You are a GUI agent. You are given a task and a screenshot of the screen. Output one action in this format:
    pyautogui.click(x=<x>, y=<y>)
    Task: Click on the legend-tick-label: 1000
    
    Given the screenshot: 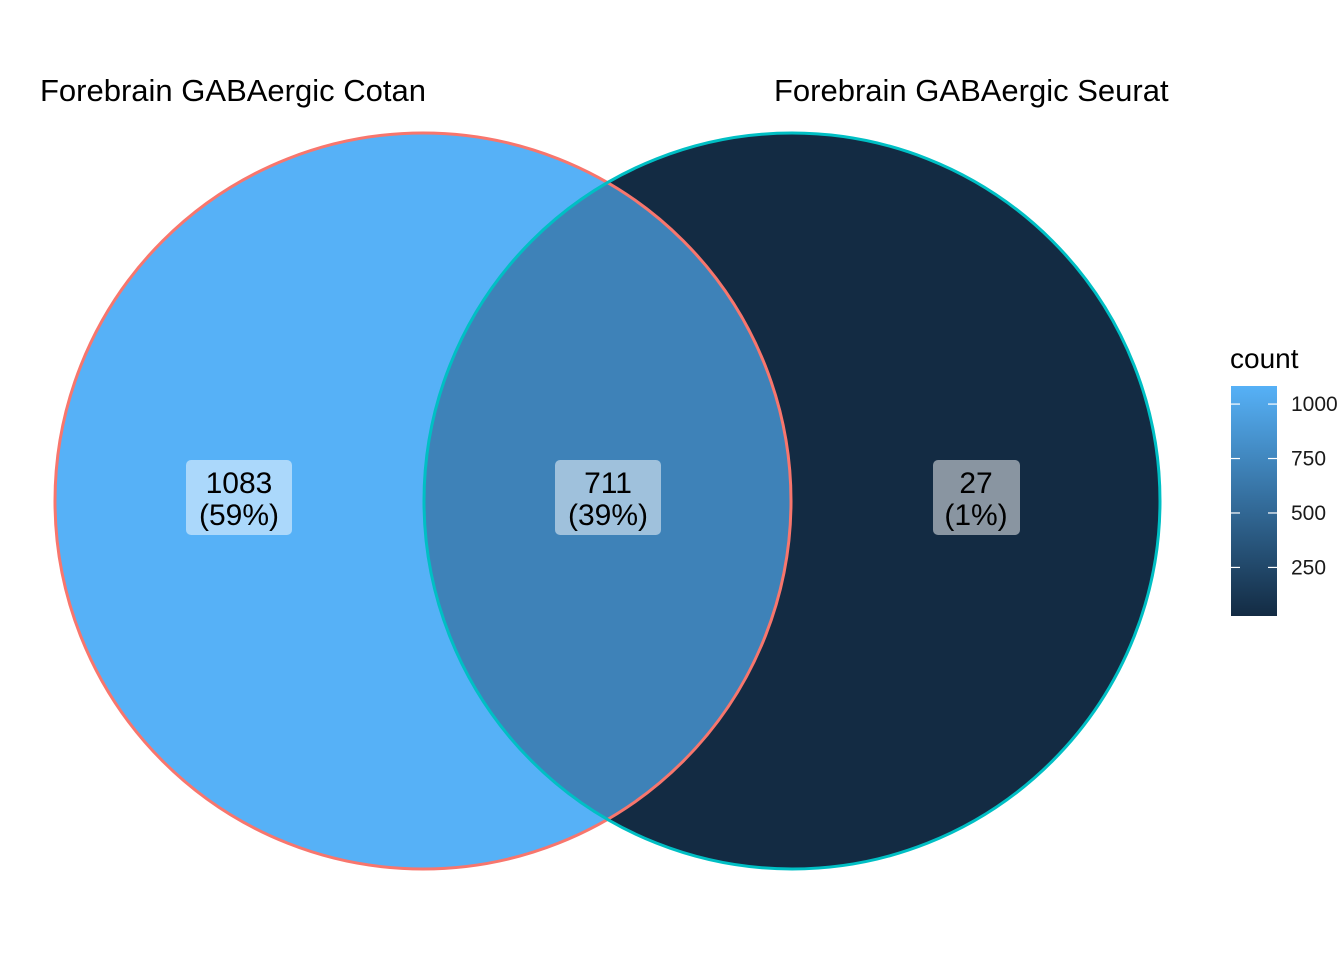 What is the action you would take?
    pyautogui.click(x=1314, y=404)
    